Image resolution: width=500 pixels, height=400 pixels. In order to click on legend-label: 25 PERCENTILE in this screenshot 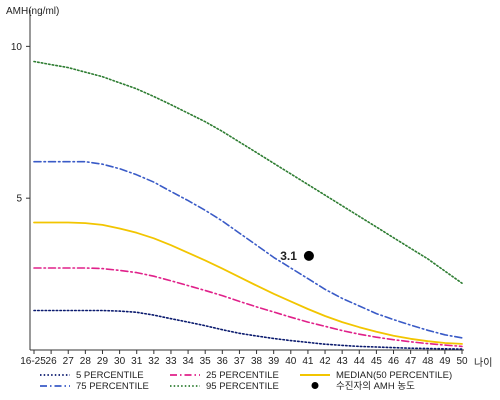, I will do `click(242, 375)`.